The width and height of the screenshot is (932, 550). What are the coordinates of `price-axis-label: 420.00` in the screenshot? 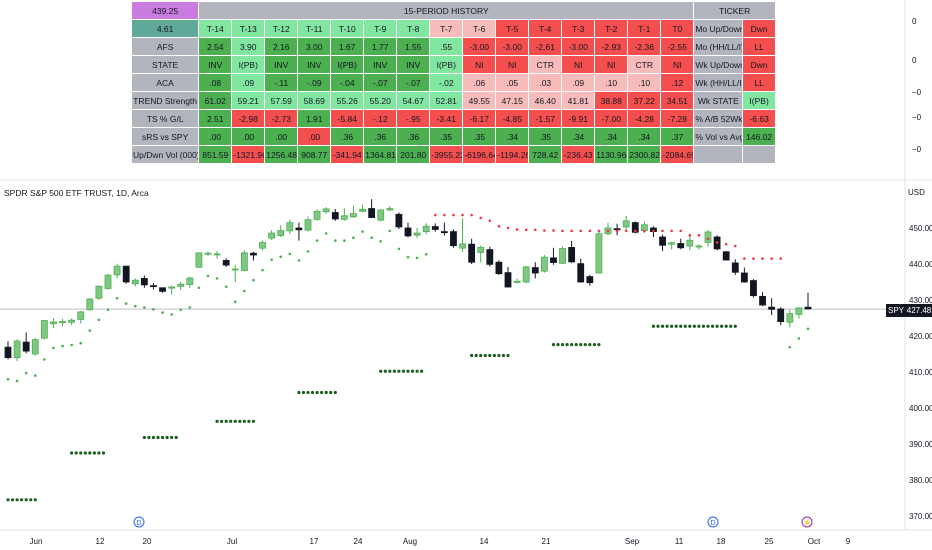 It's located at (920, 336).